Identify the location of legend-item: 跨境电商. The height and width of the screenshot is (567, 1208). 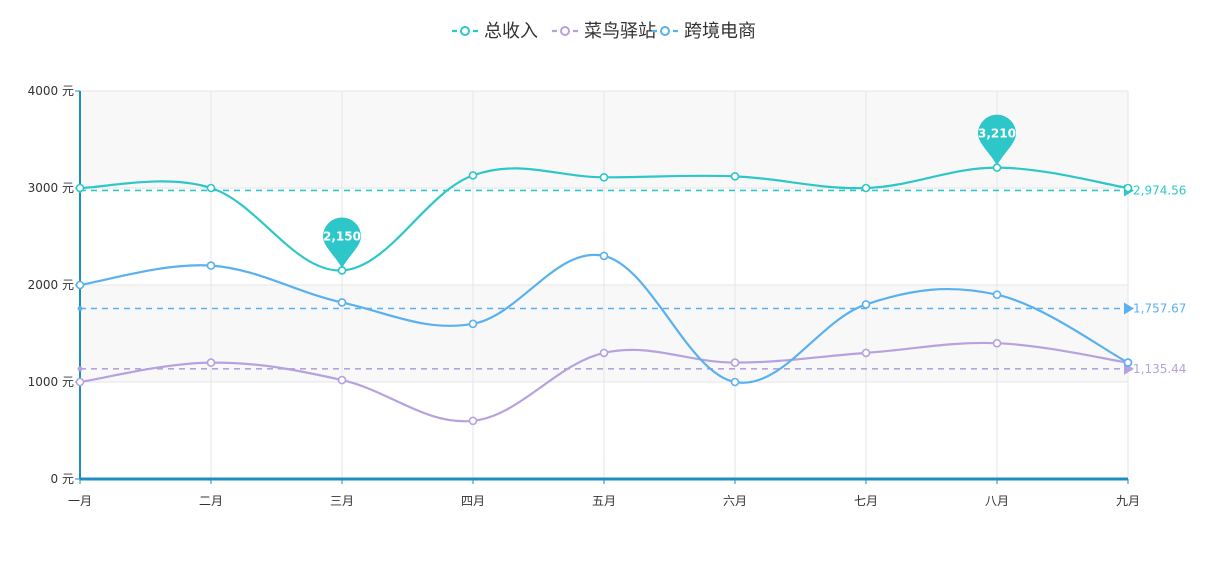
(704, 31).